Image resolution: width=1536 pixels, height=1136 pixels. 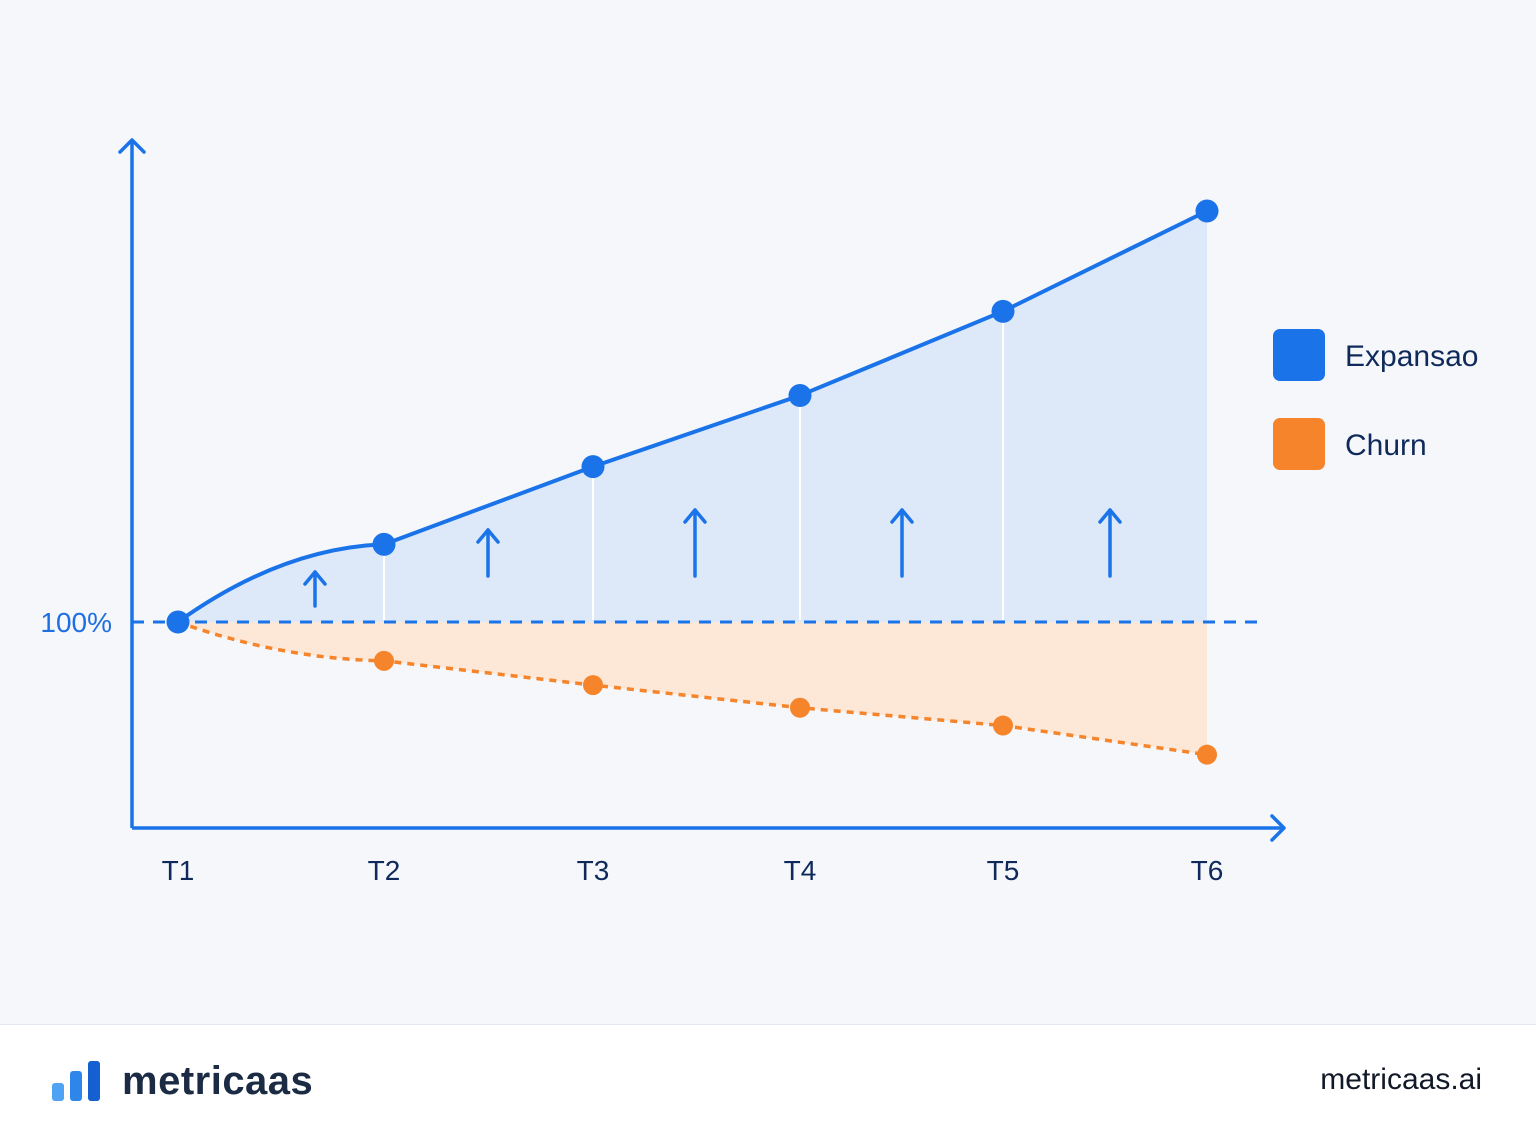 I want to click on y-axis-arrow-icon, so click(x=132, y=146).